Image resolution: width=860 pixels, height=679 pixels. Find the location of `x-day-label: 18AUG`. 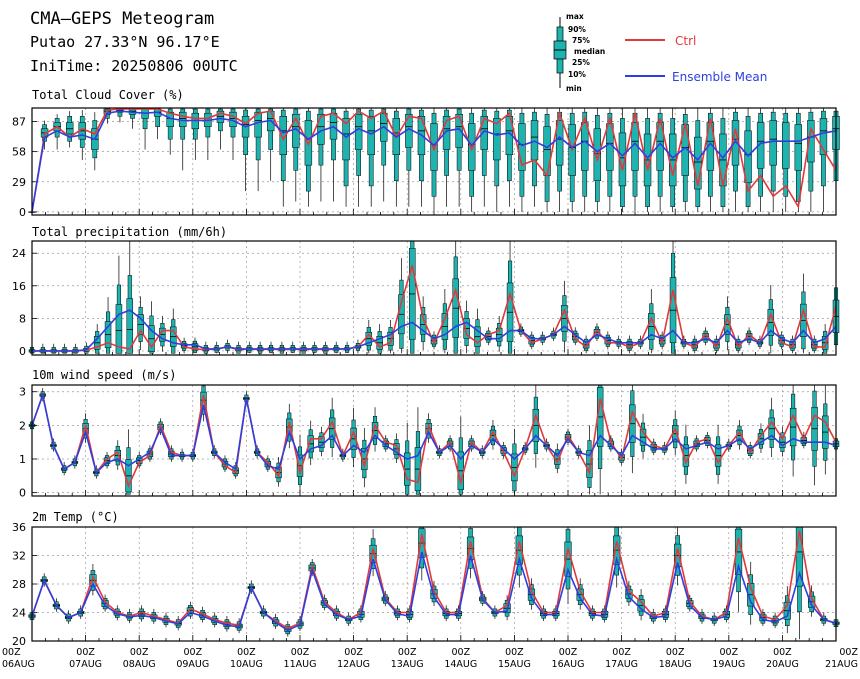

x-day-label: 18AUG is located at coordinates (675, 664).